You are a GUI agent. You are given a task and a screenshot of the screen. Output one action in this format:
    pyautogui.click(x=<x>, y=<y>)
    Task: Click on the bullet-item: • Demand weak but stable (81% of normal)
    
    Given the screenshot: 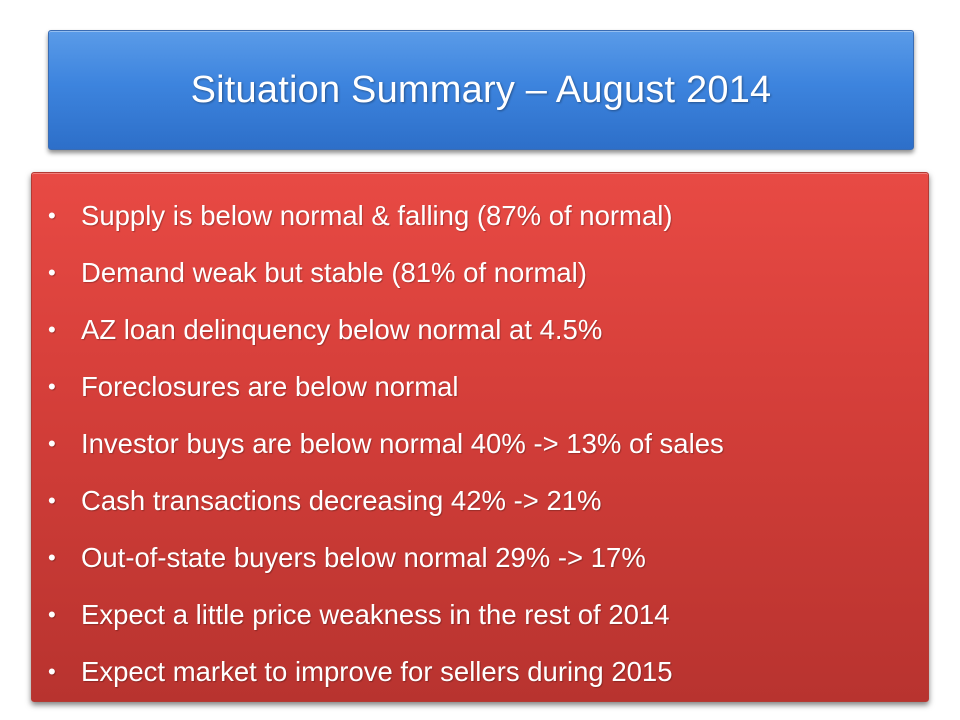 What is the action you would take?
    pyautogui.click(x=485, y=272)
    